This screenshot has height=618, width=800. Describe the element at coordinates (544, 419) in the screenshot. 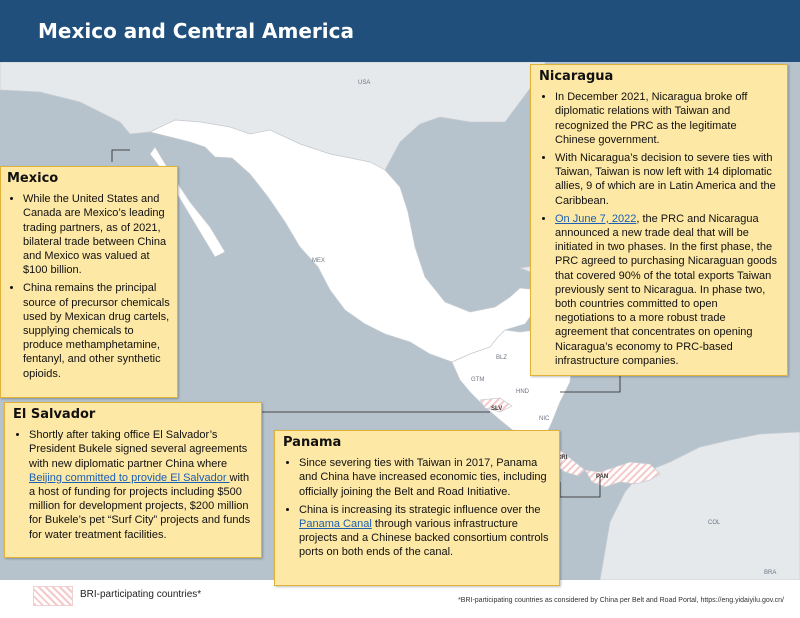

I see `label-nic: NIC` at that location.